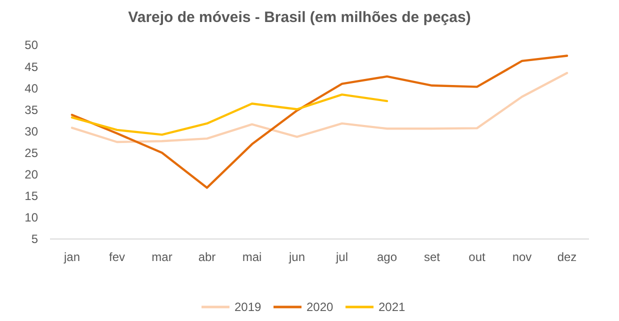 The width and height of the screenshot is (619, 321). What do you see at coordinates (392, 307) in the screenshot?
I see `legend-label: 2021` at bounding box center [392, 307].